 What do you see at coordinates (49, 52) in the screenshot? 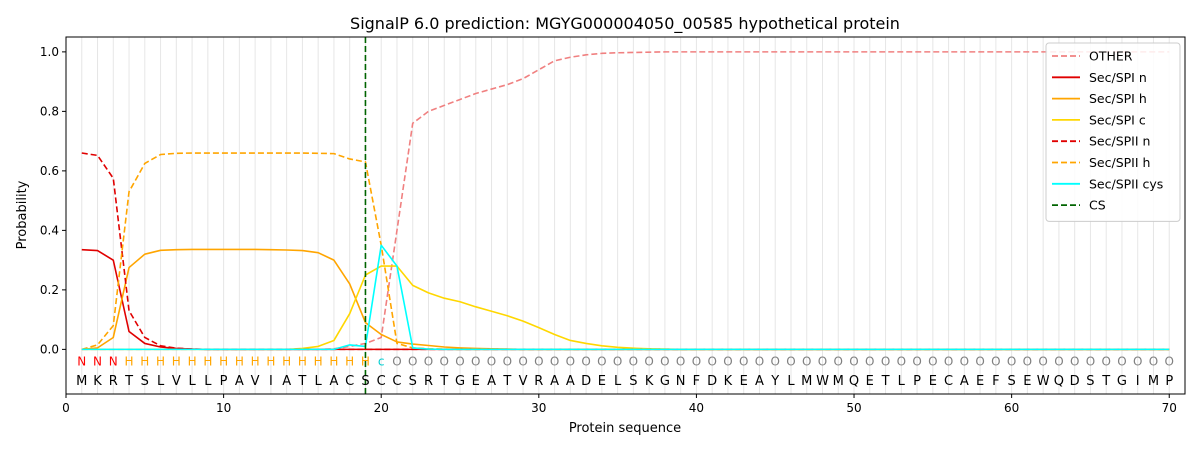
I see `y-tick-label: 1.0` at bounding box center [49, 52].